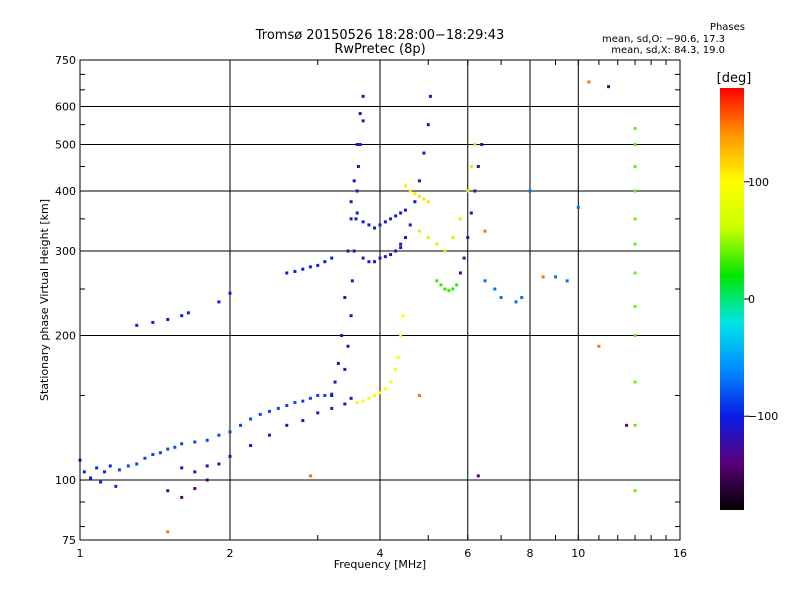  What do you see at coordinates (65, 336) in the screenshot?
I see `y-tick-label: 200` at bounding box center [65, 336].